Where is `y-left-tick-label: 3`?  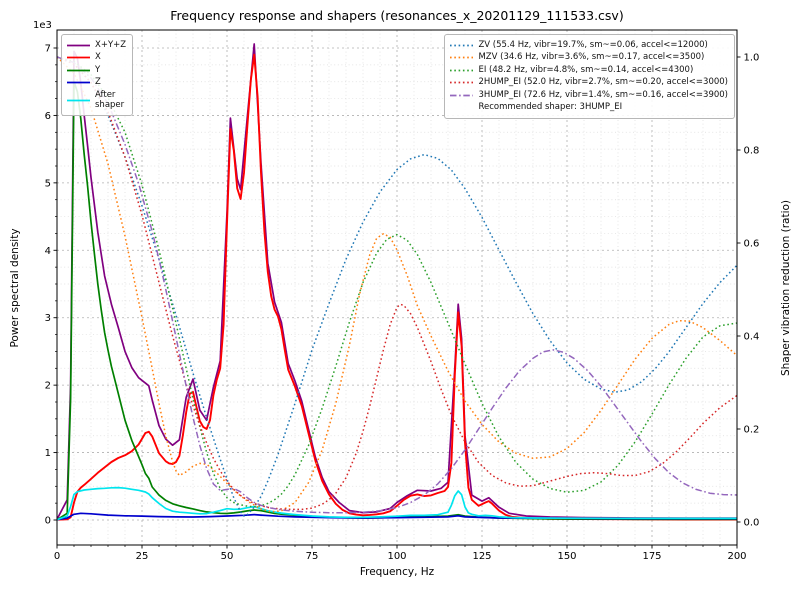 y-left-tick-label: 3 is located at coordinates (48, 318).